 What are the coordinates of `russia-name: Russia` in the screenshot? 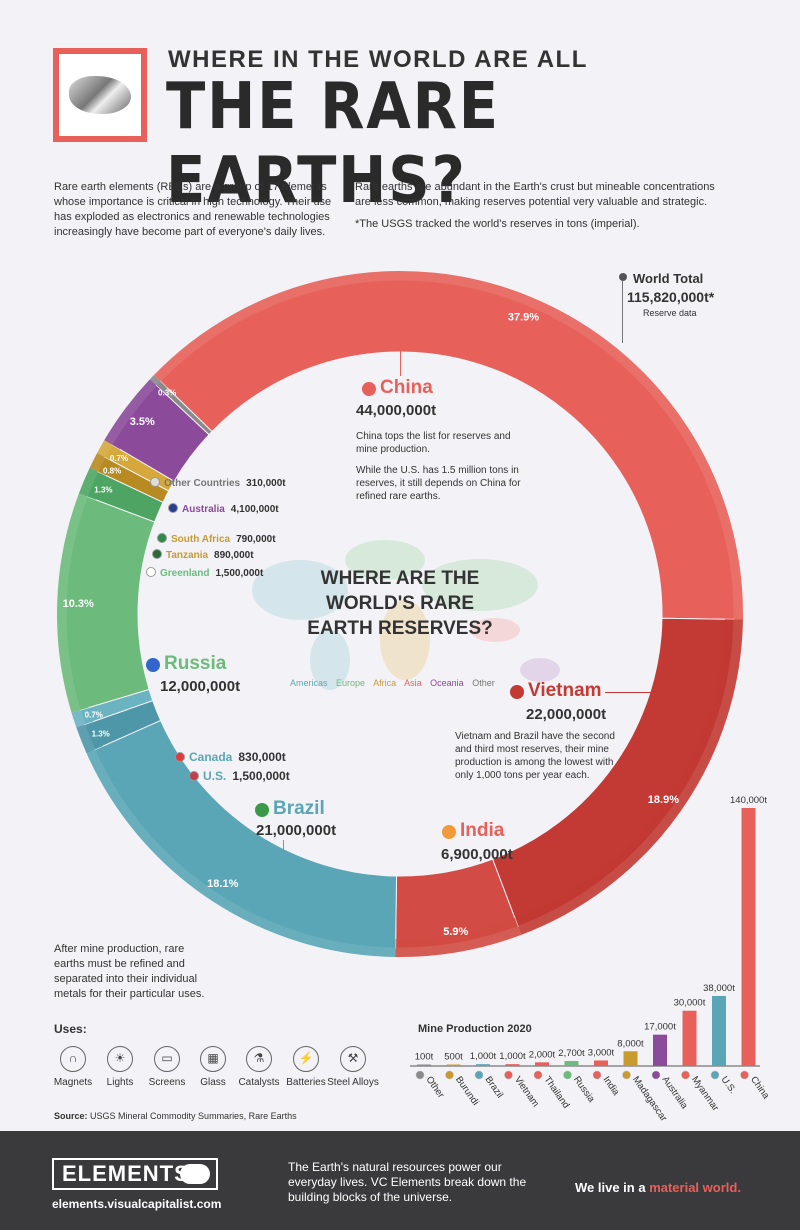 It's located at (195, 663).